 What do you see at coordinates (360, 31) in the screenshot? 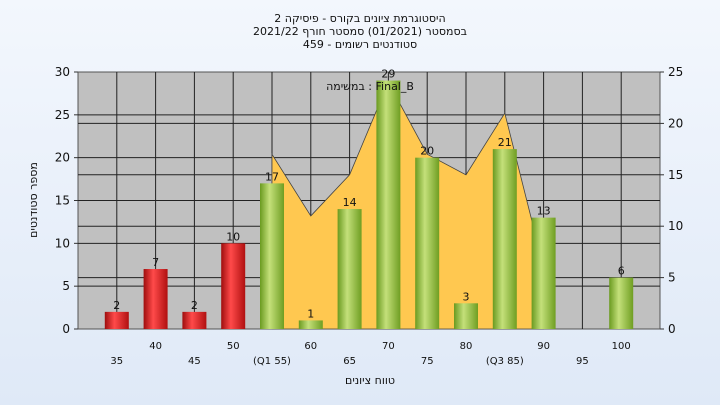
I see `chart-title-line-2: בסמסטר (01/2021) סמסטר חורף 2021/22` at bounding box center [360, 31].